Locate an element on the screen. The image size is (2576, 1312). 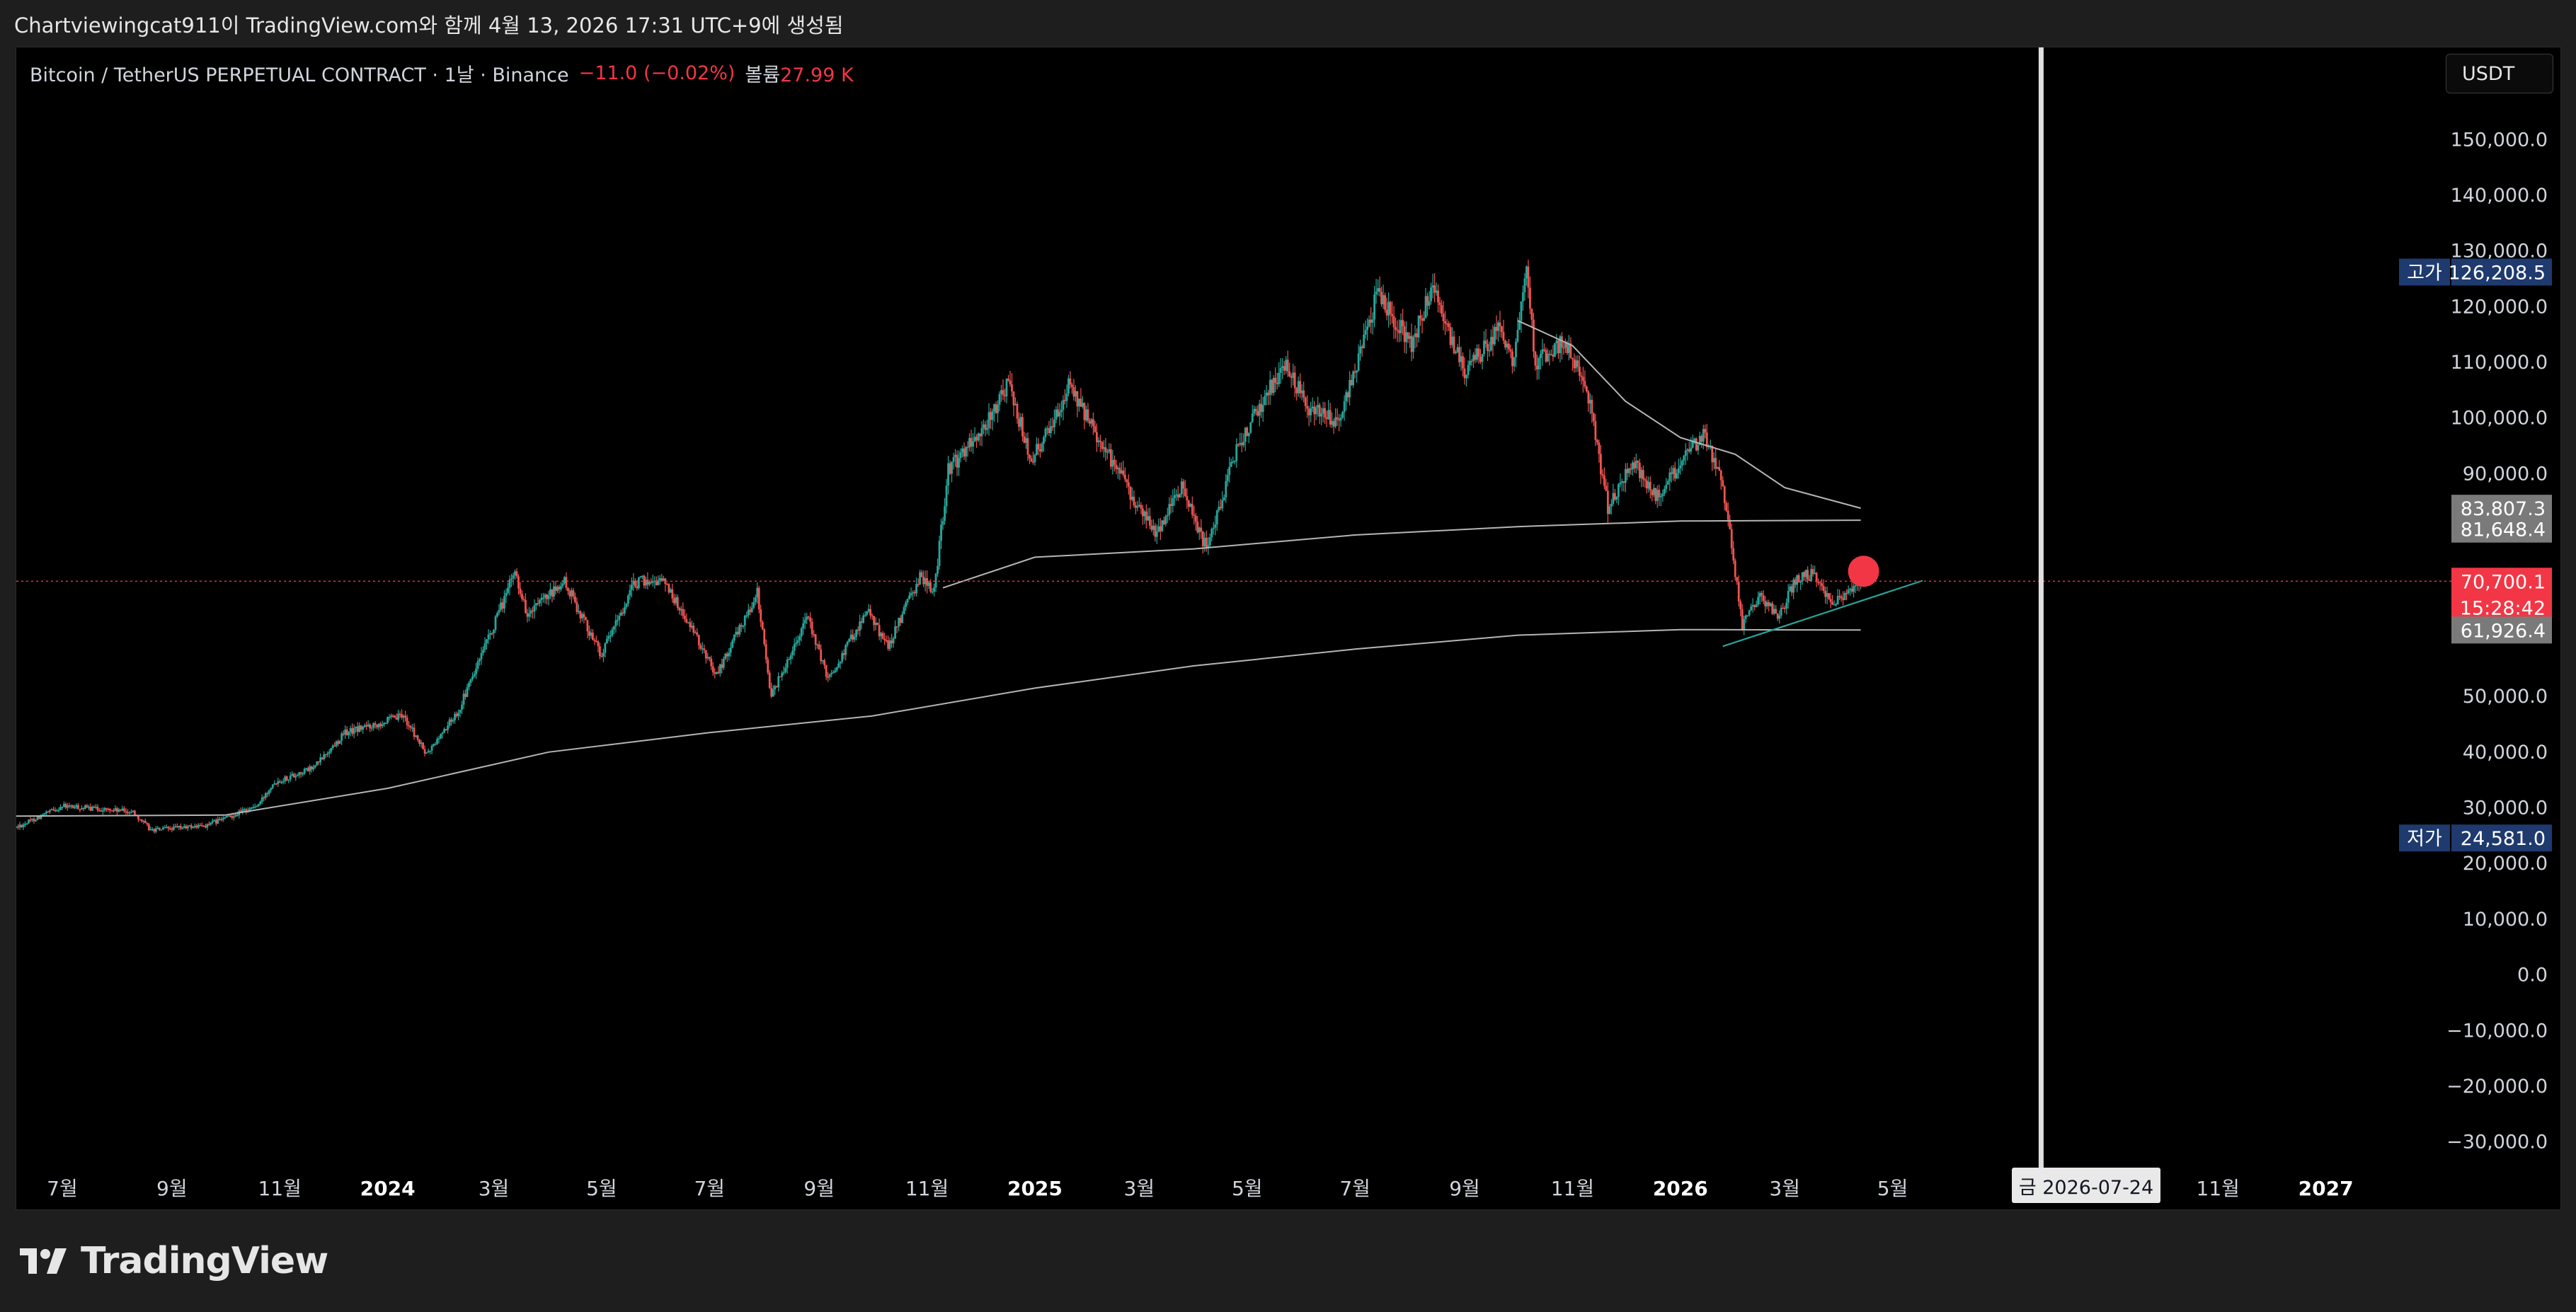
high-price-tag: 126,208.5 is located at coordinates (2497, 273).